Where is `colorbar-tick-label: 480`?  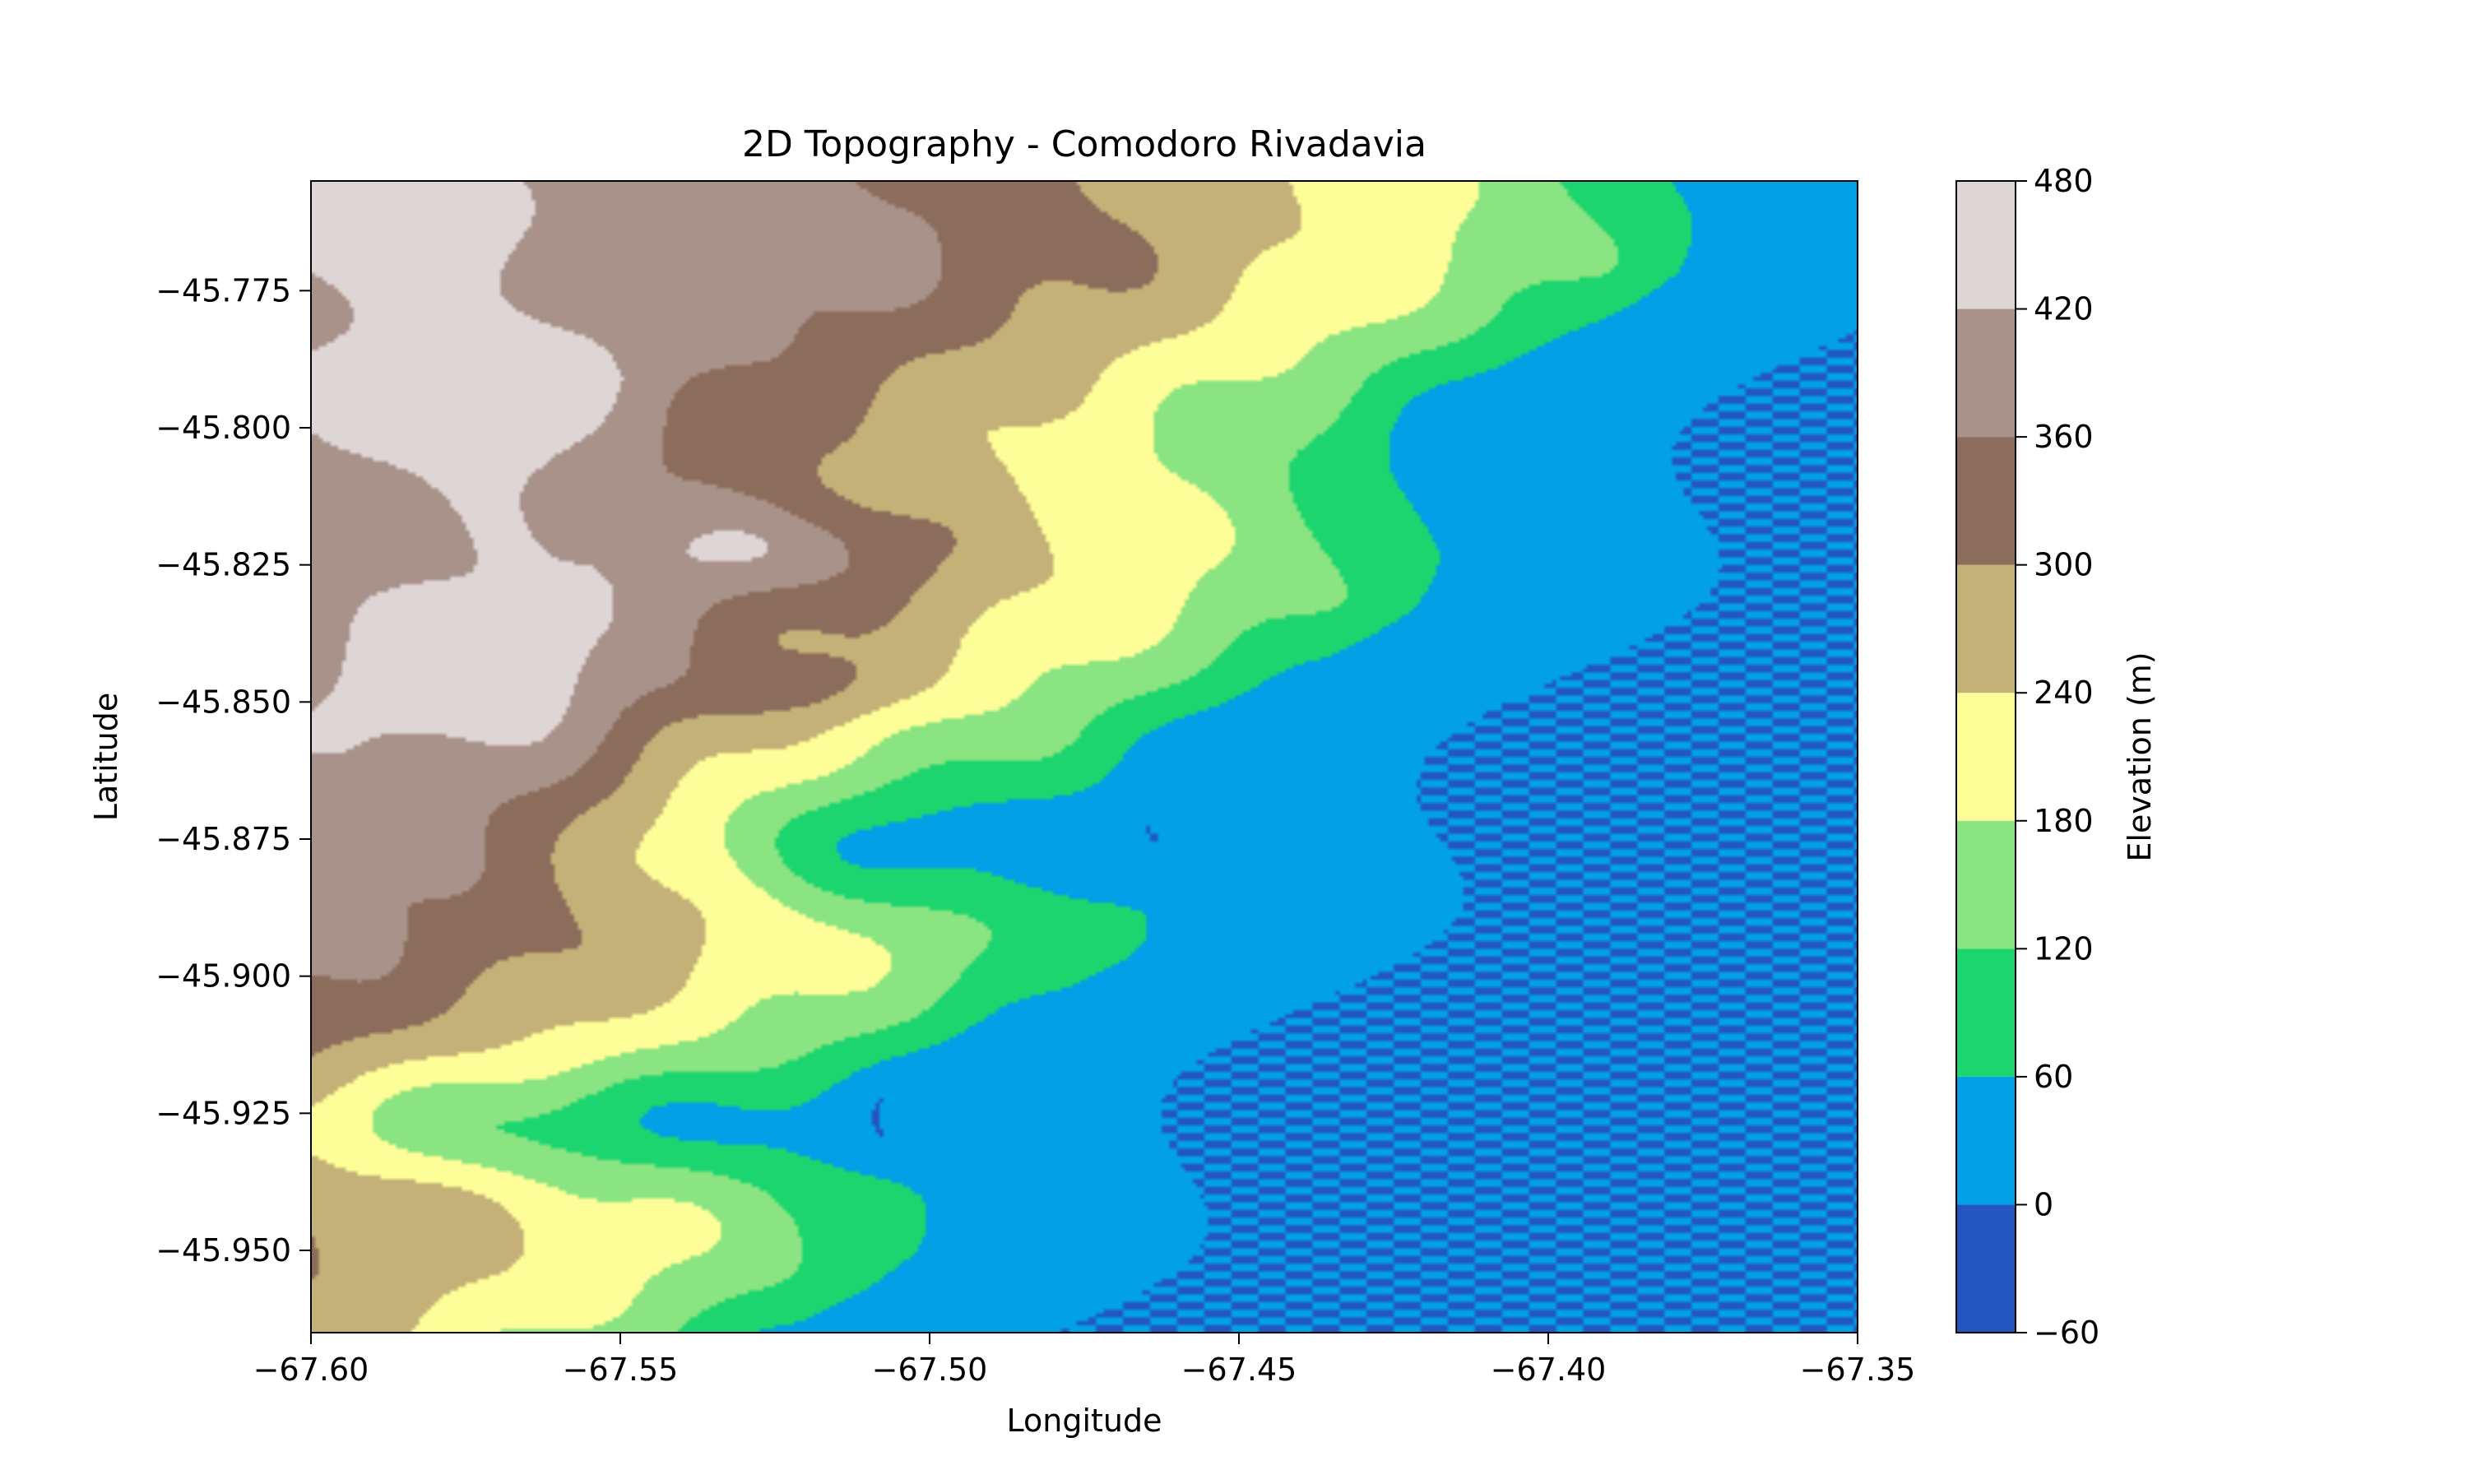 colorbar-tick-label: 480 is located at coordinates (2064, 181).